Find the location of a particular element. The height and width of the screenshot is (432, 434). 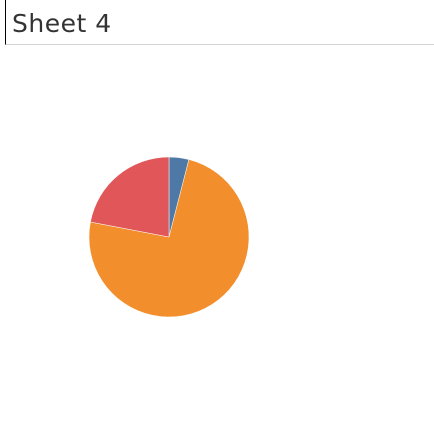

sheet-title: Sheet 4 is located at coordinates (62, 24).